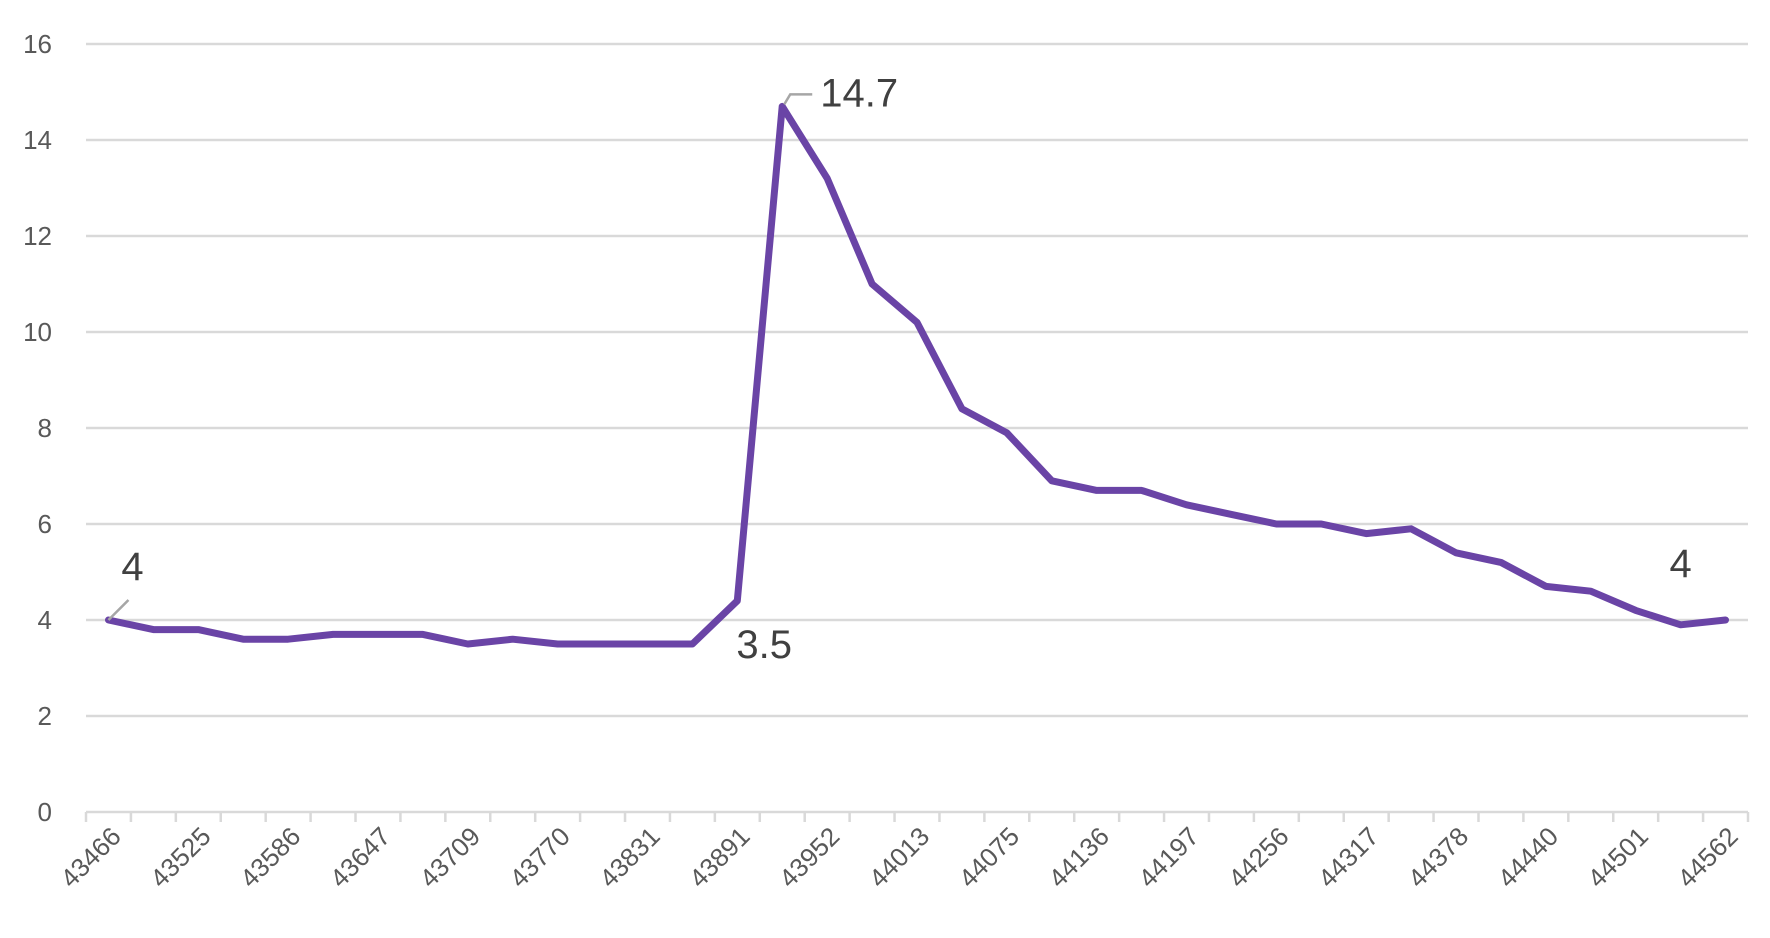 Image resolution: width=1770 pixels, height=938 pixels. I want to click on x-tick-label: 44256, so click(1258, 857).